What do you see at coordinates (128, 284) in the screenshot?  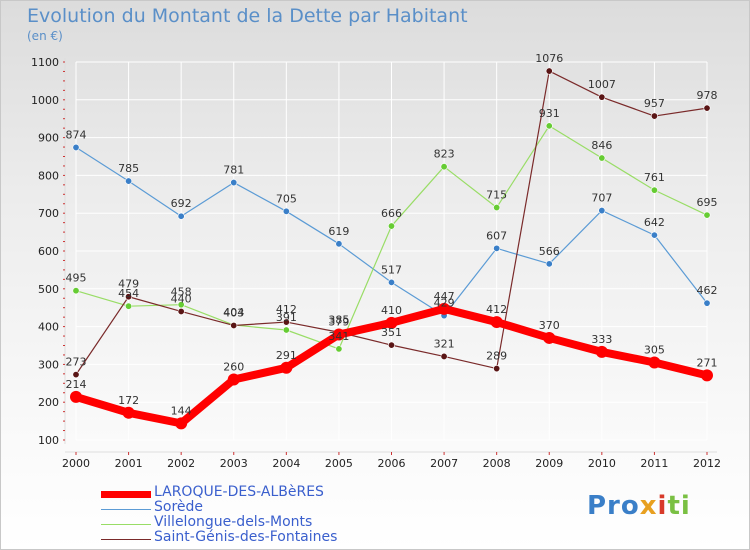 I see `data-label: 479` at bounding box center [128, 284].